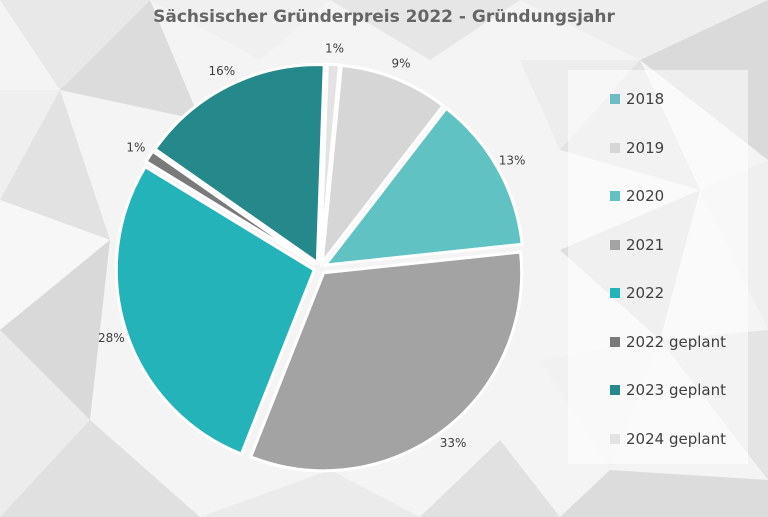  I want to click on legend-label: 2022 geplant, so click(676, 341).